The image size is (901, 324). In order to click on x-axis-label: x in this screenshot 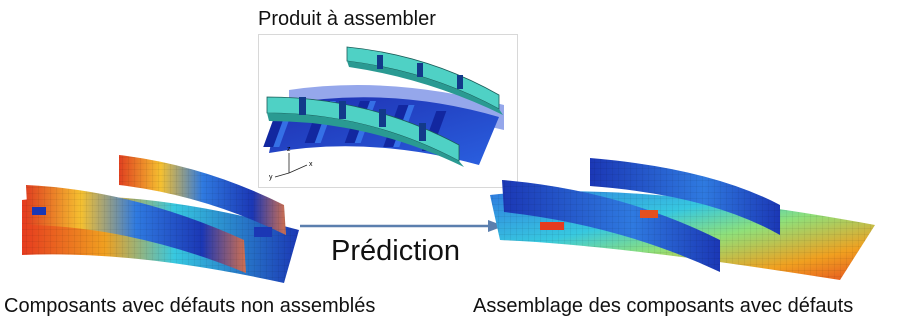, I will do `click(311, 164)`.